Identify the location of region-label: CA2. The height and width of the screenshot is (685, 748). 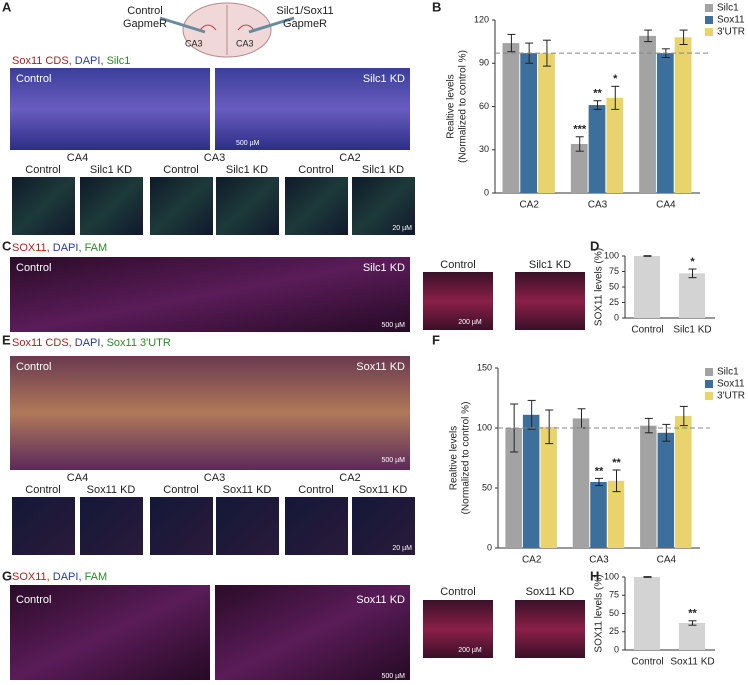
(349, 478).